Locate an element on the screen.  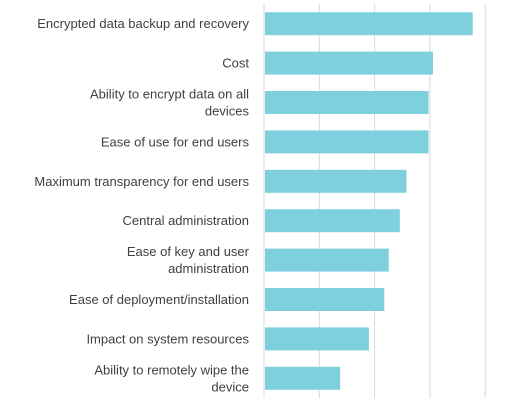
category-label-3: Ease of use for end users is located at coordinates (175, 141).